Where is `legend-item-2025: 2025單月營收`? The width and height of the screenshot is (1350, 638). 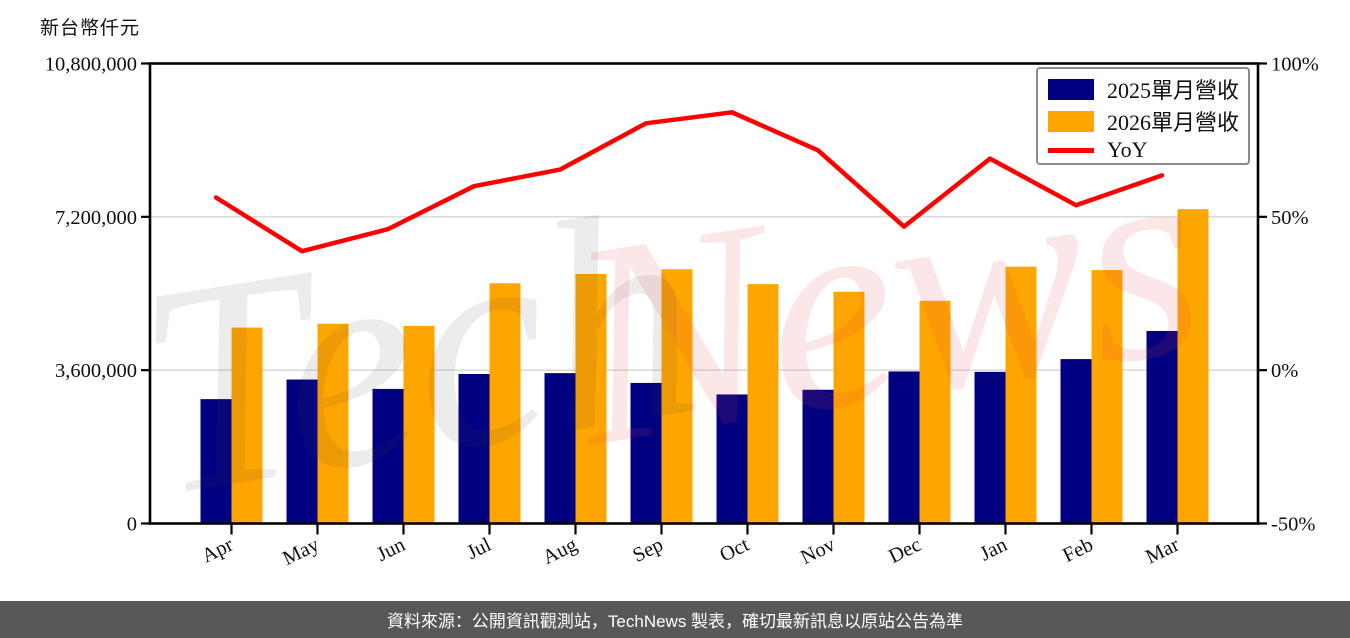 legend-item-2025: 2025單月營收 is located at coordinates (1145, 89).